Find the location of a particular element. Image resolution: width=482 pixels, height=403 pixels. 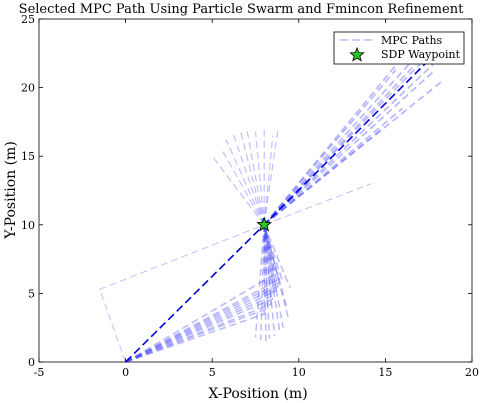

y-tick-label: 20 is located at coordinates (28, 88).